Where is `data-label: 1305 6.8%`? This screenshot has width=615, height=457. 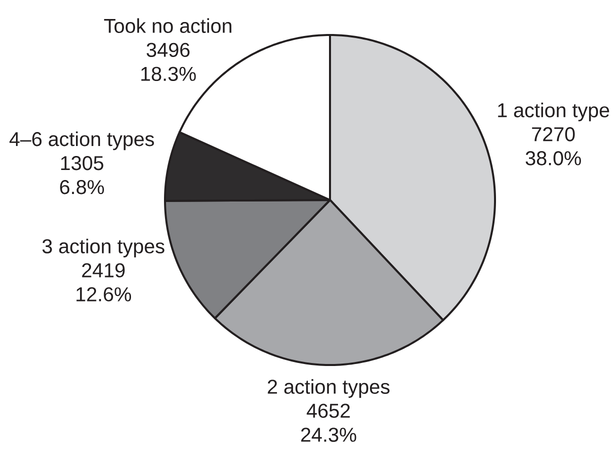 data-label: 1305 6.8% is located at coordinates (82, 175).